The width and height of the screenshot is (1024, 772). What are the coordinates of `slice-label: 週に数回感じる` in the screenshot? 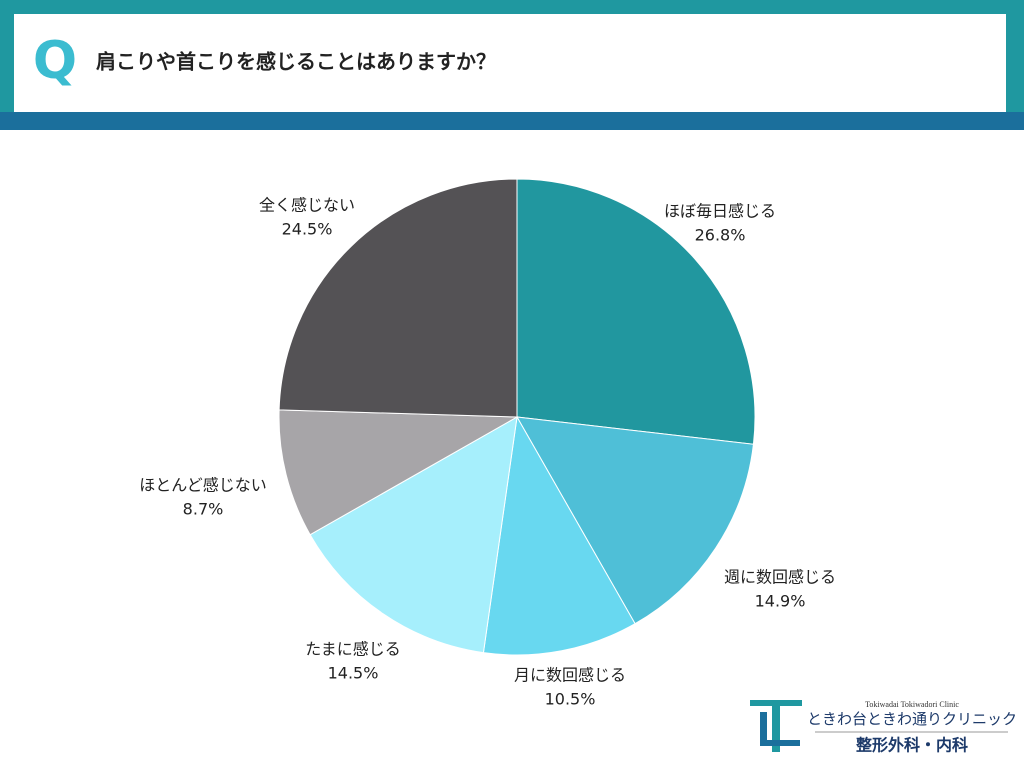 It's located at (780, 577).